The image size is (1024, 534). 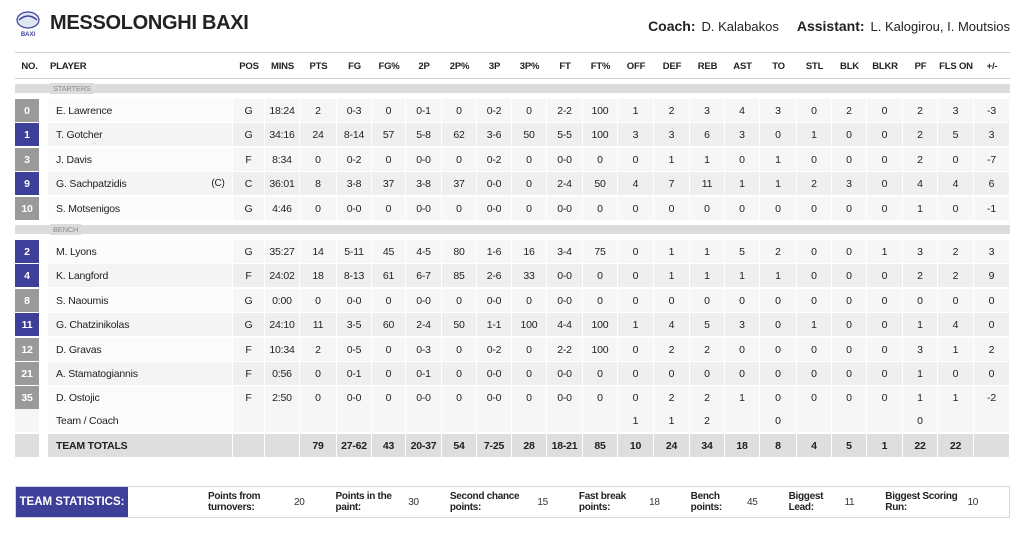 I want to click on stat-cell: 0-3, so click(x=424, y=349).